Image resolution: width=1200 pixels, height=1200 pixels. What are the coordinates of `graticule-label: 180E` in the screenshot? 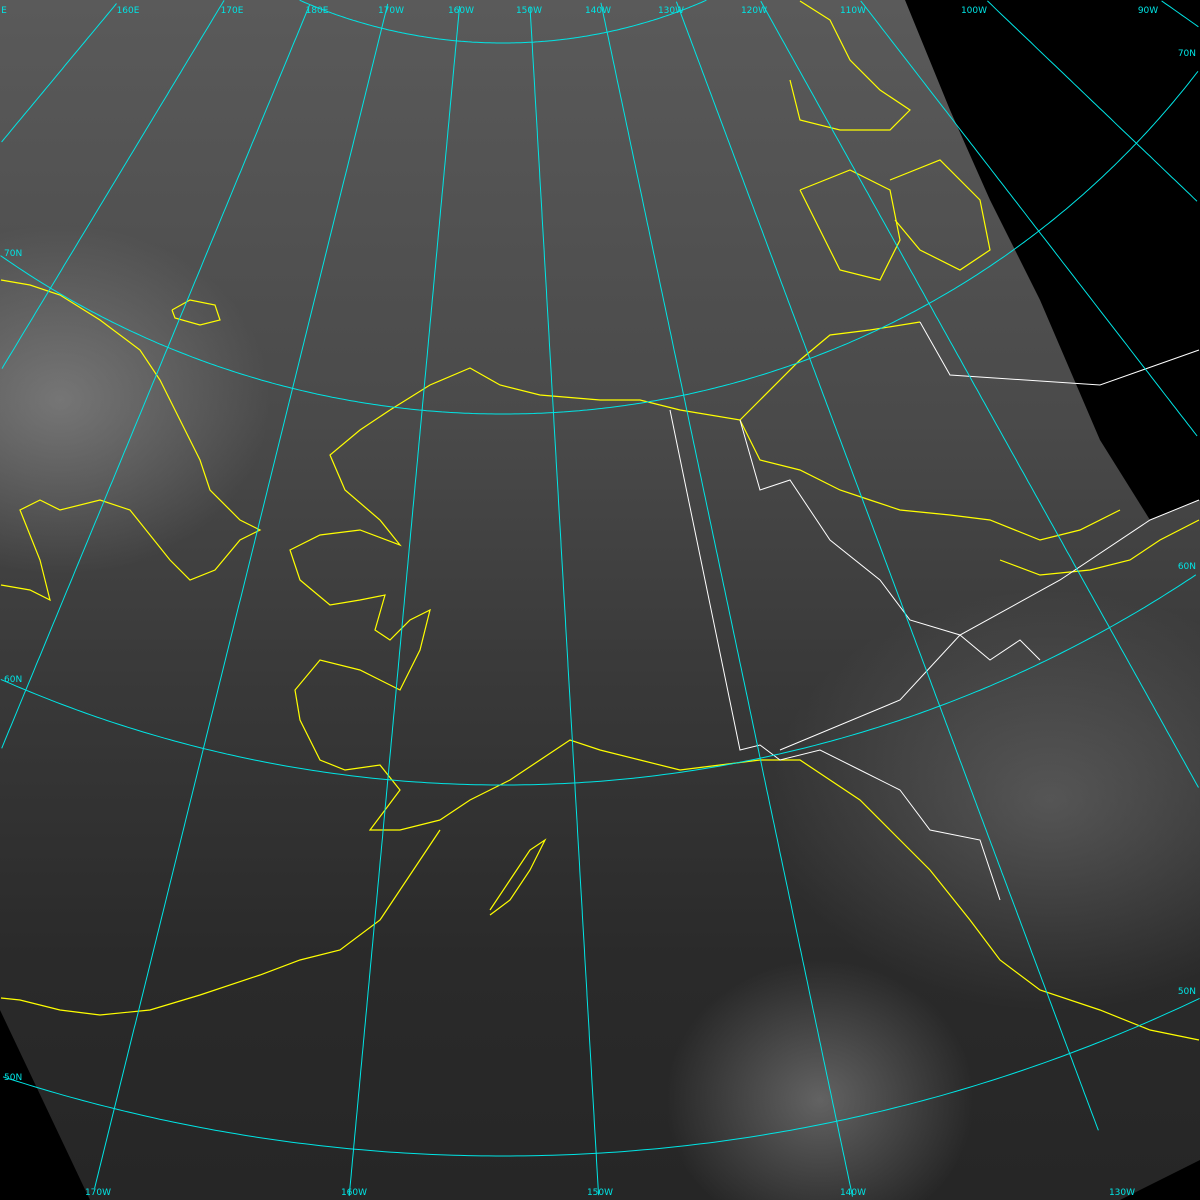 It's located at (317, 11).